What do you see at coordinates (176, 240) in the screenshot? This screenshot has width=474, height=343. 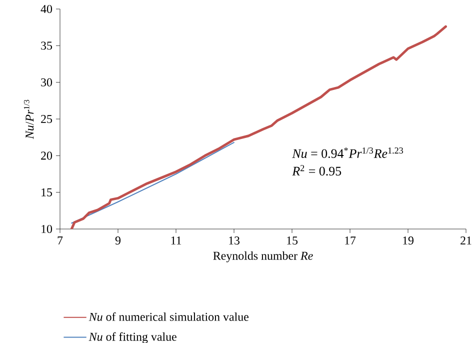 I see `x-tick-label: 11` at bounding box center [176, 240].